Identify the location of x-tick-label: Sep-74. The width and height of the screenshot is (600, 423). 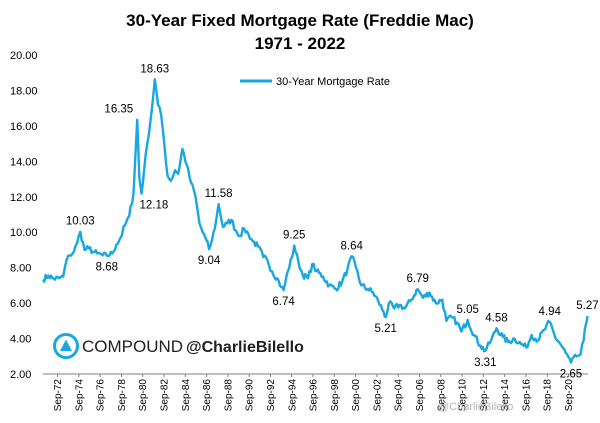
(79, 395).